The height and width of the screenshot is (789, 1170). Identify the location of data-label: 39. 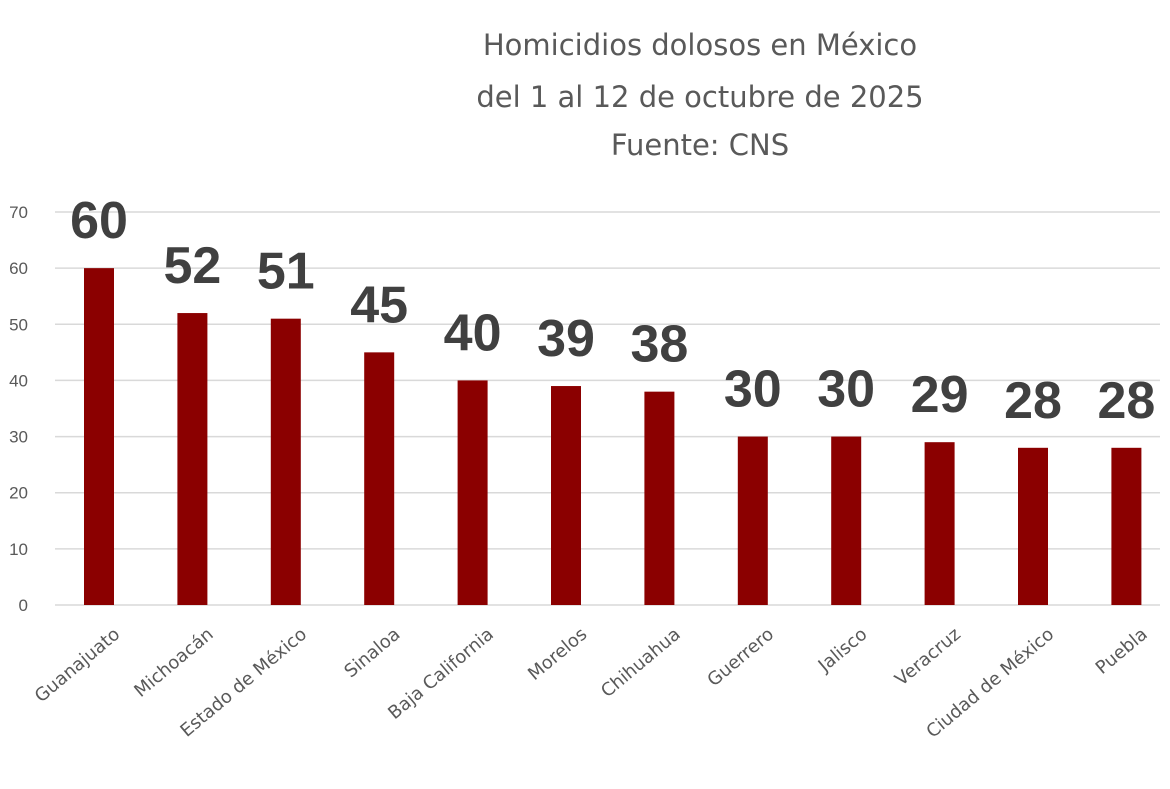
(566, 339).